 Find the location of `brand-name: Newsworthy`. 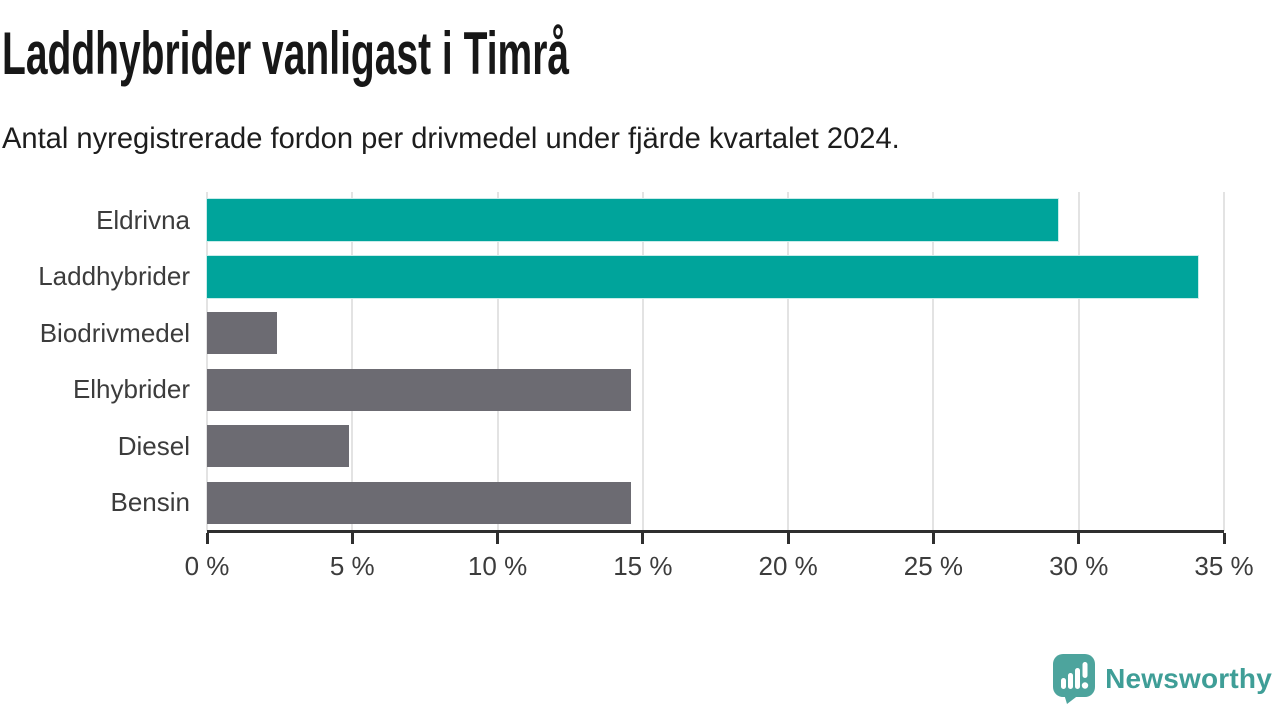

brand-name: Newsworthy is located at coordinates (1188, 678).